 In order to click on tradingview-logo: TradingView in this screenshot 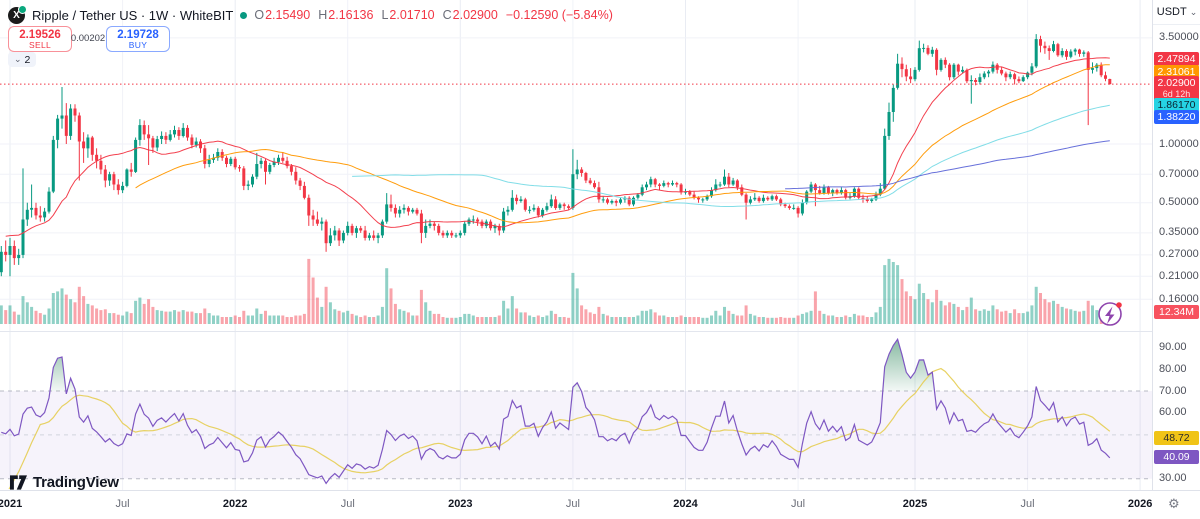, I will do `click(64, 482)`.